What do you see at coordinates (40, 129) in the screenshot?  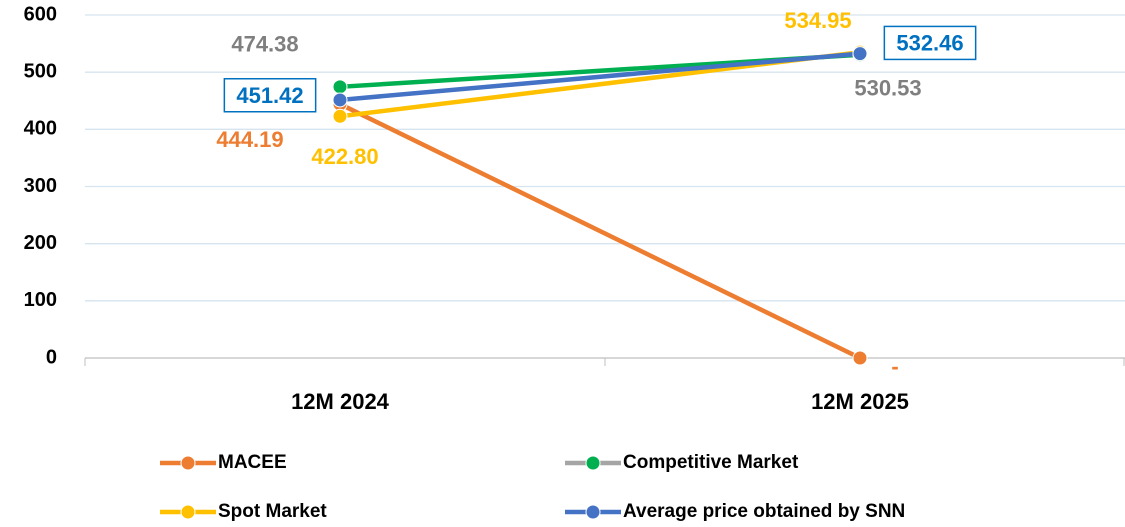 I see `y-tick-label: 400` at bounding box center [40, 129].